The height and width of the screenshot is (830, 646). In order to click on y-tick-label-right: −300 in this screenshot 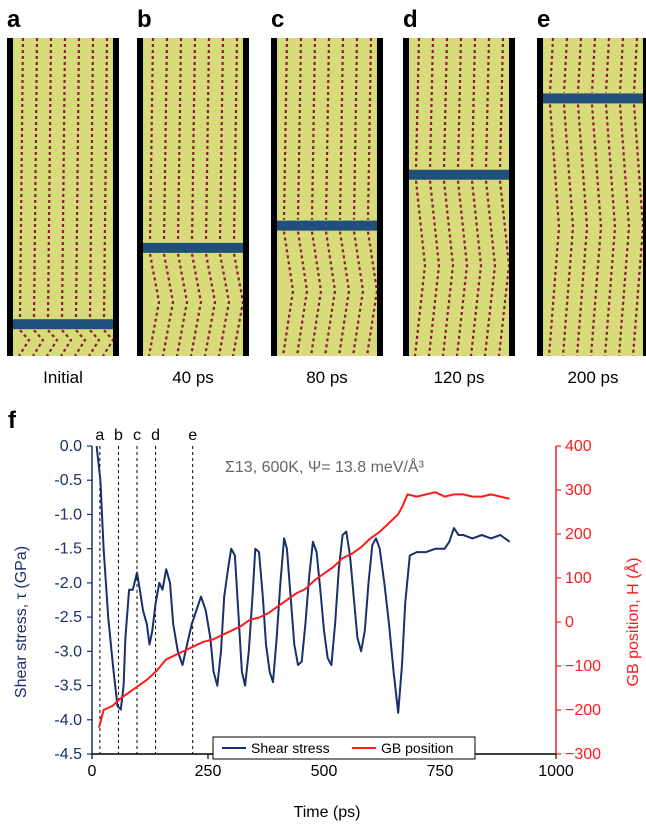, I will do `click(583, 754)`.